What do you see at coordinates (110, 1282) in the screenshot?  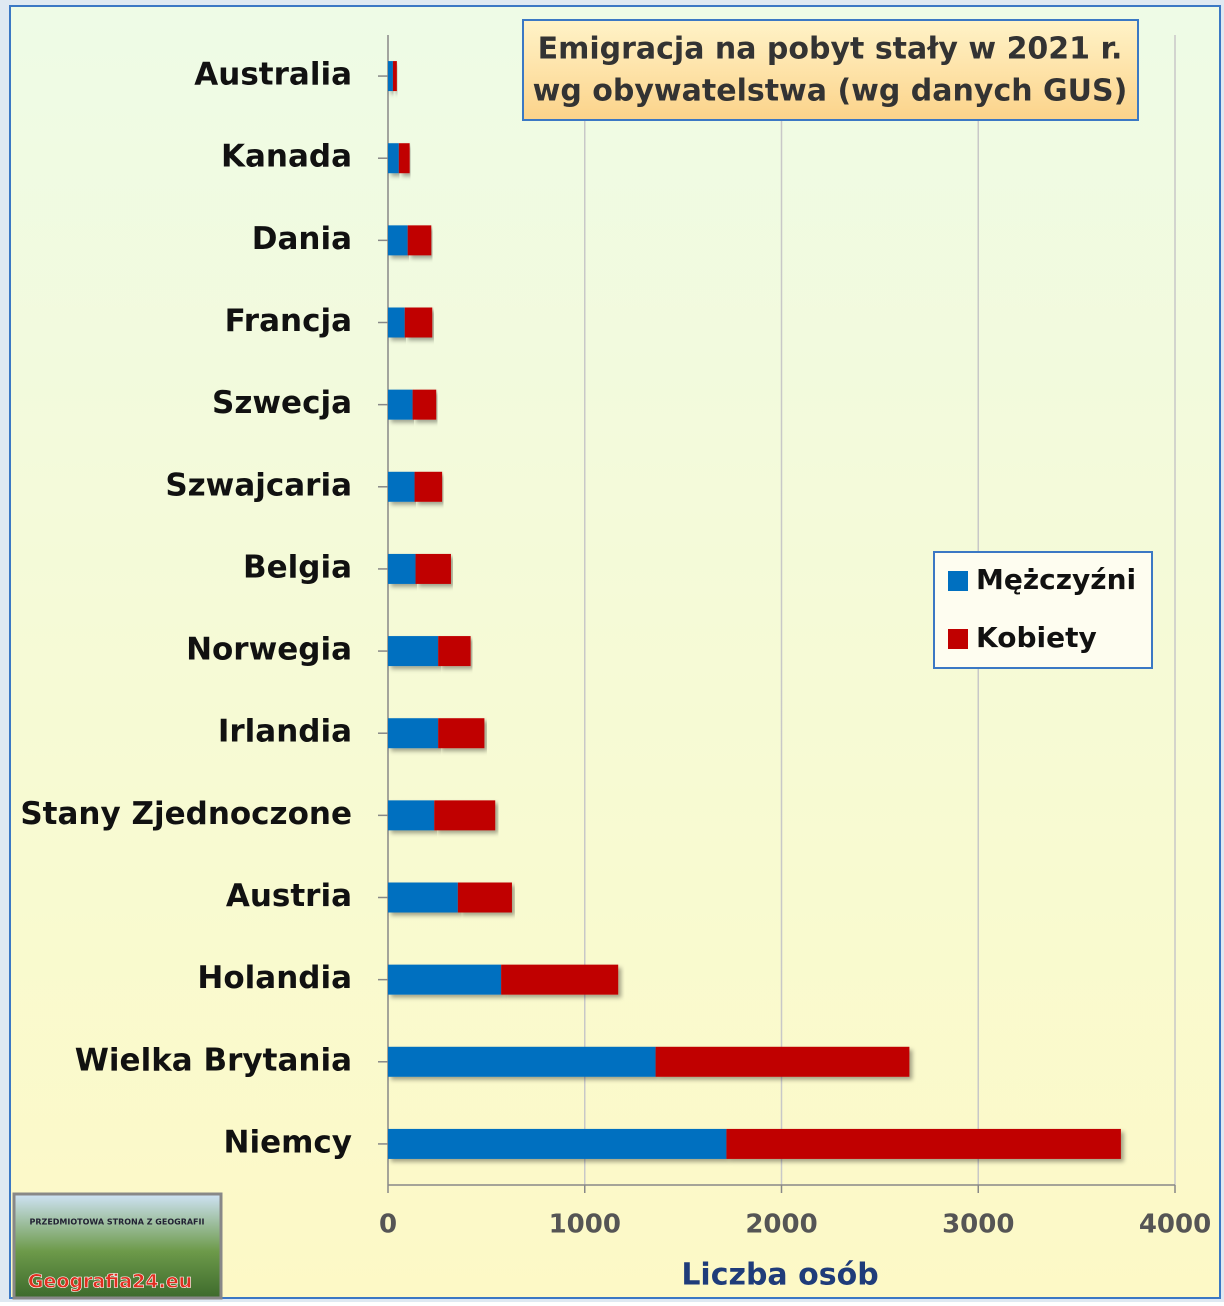 I see `logo-text: Geografia24.eu` at bounding box center [110, 1282].